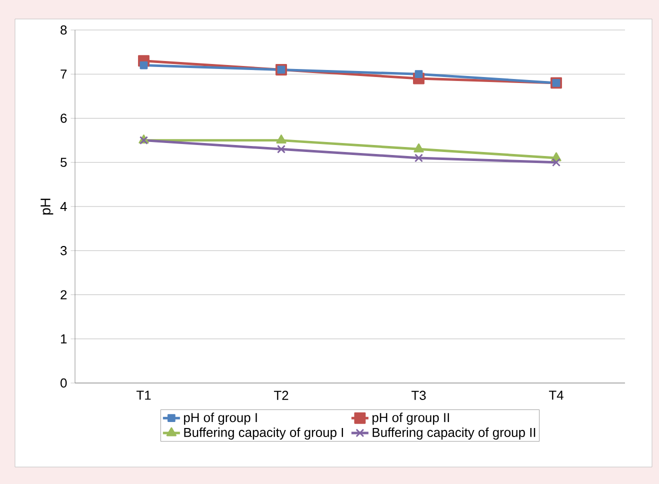 The width and height of the screenshot is (659, 484). What do you see at coordinates (63, 251) in the screenshot?
I see `y-tick-label: 3` at bounding box center [63, 251].